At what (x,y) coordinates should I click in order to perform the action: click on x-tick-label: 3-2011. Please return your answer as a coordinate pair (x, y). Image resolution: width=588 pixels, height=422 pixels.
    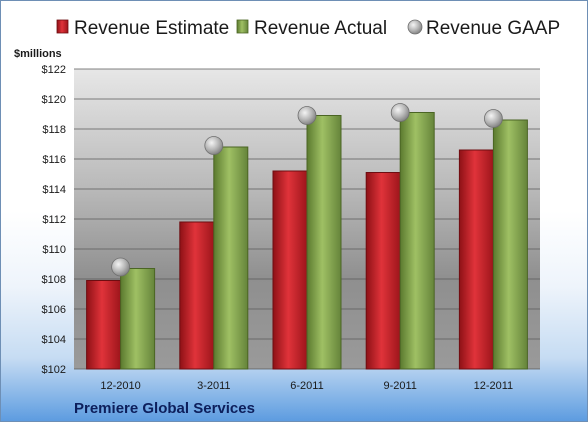
    Looking at the image, I should click on (213, 386).